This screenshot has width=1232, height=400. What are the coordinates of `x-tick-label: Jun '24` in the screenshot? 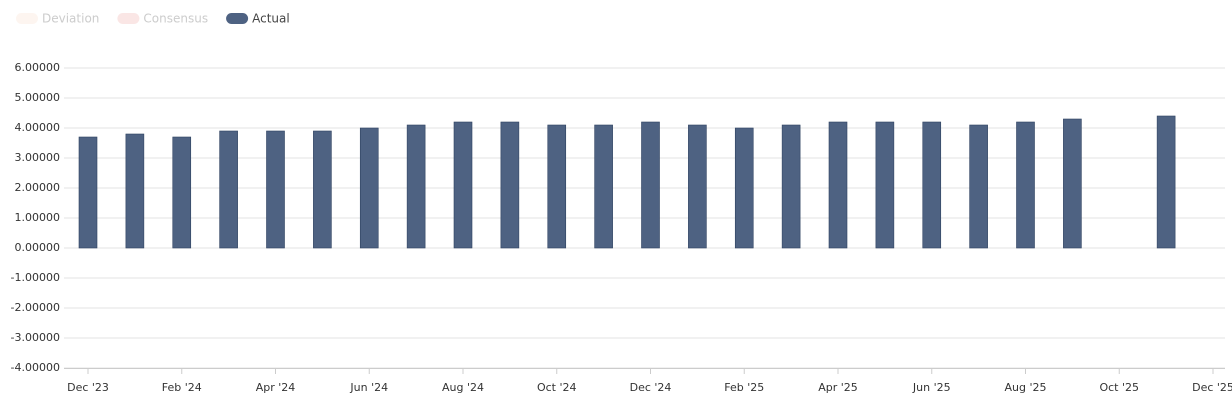 It's located at (368, 387).